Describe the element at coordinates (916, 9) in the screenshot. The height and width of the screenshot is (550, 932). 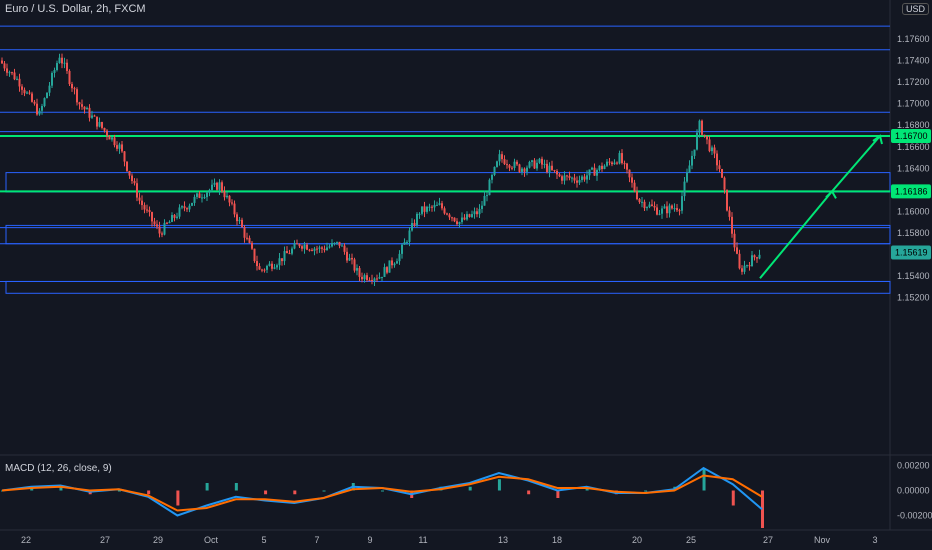
I see `currency-badge: USD` at that location.